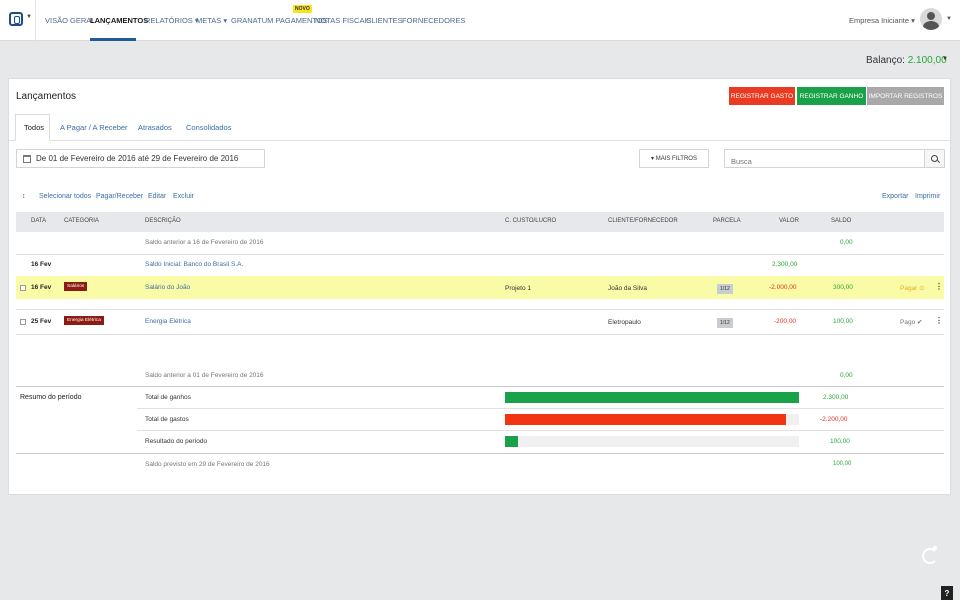 The height and width of the screenshot is (600, 960). What do you see at coordinates (168, 397) in the screenshot?
I see `summary-income-label: Total de ganhos` at bounding box center [168, 397].